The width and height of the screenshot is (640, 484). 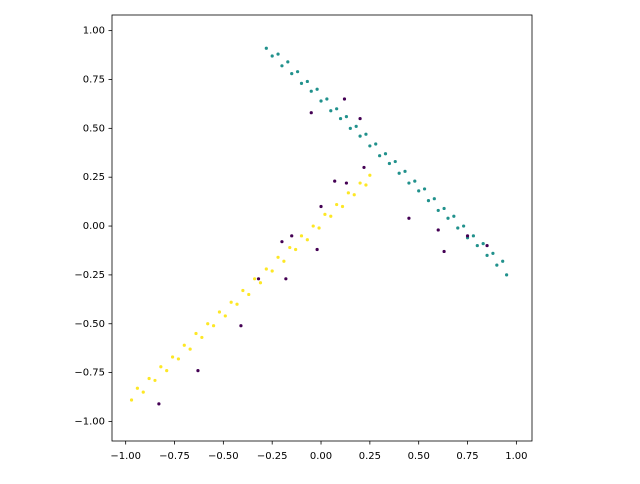 I want to click on y-tick-label: −1.00, so click(x=89, y=421).